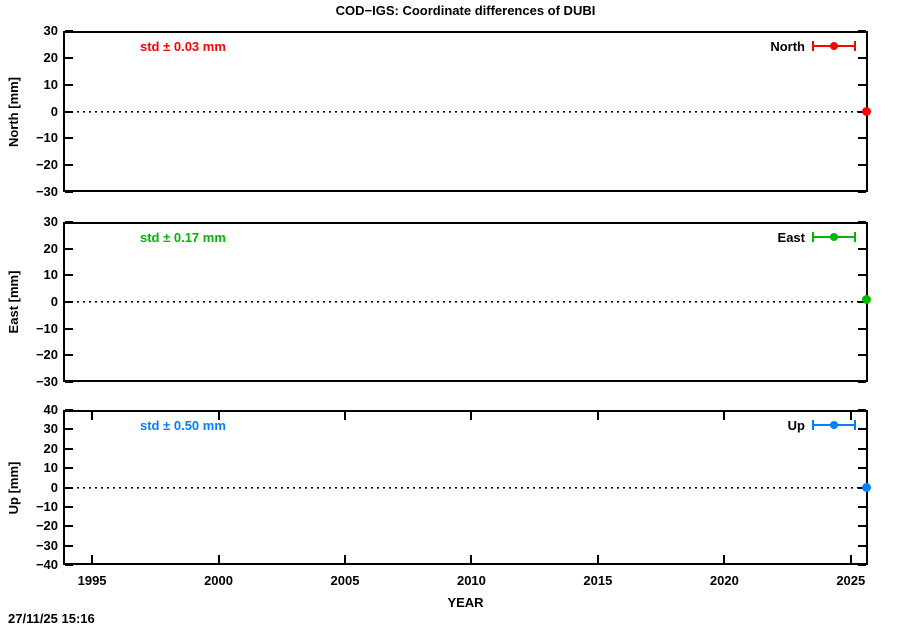 The height and width of the screenshot is (630, 900). What do you see at coordinates (465, 10) in the screenshot?
I see `chart-title: COD−IGS: Coordinate differences of DUBI` at bounding box center [465, 10].